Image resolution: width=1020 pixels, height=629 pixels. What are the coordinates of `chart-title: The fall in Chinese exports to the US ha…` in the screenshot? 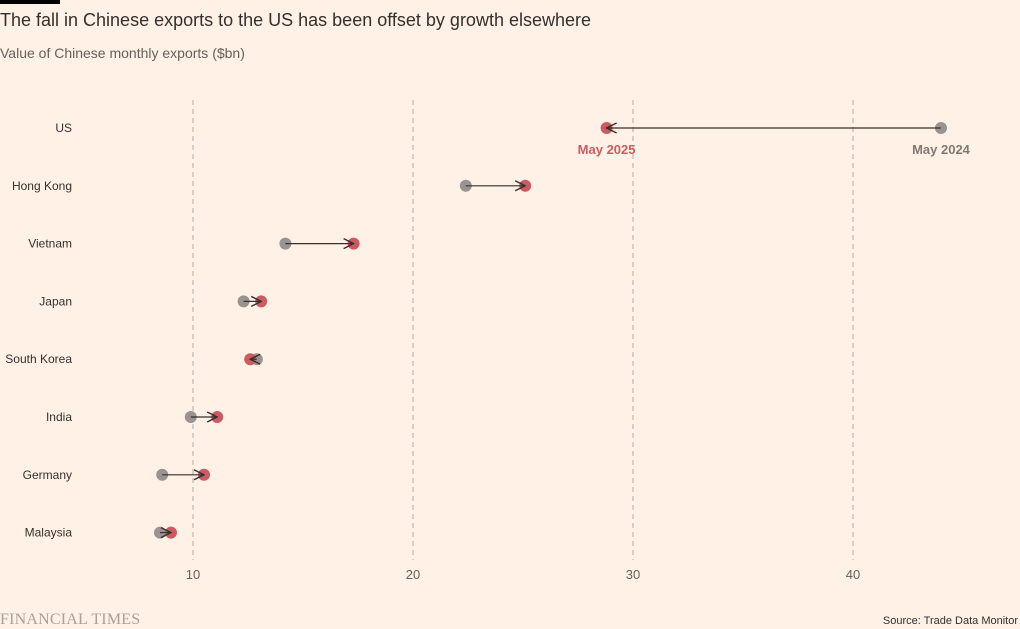 It's located at (296, 20).